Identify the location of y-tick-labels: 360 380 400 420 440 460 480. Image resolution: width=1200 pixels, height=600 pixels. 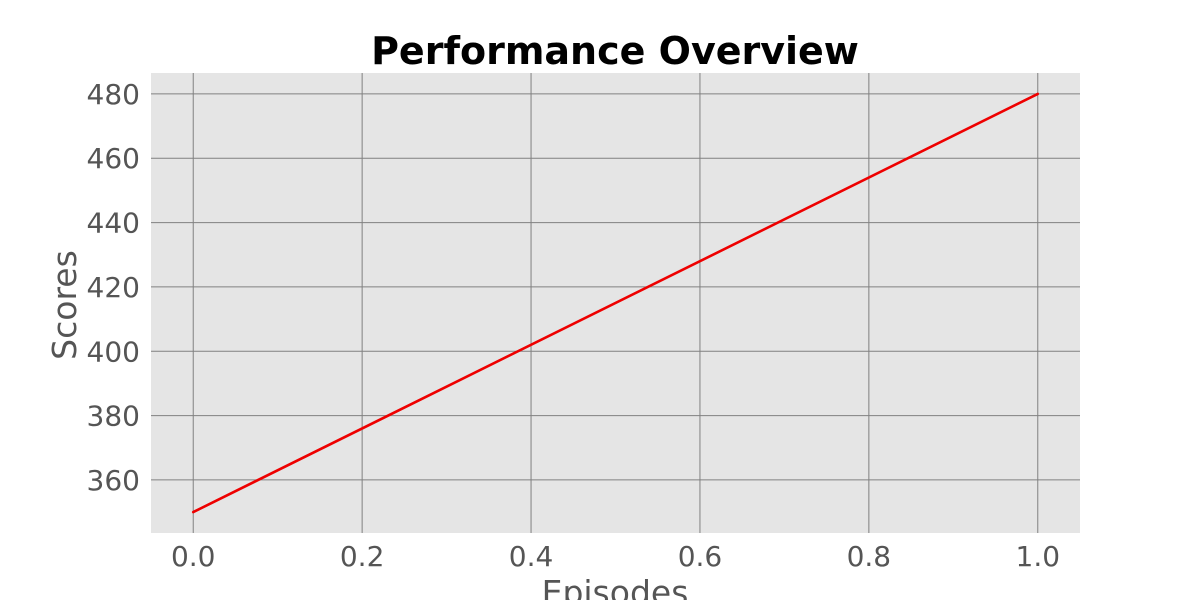
(113, 287).